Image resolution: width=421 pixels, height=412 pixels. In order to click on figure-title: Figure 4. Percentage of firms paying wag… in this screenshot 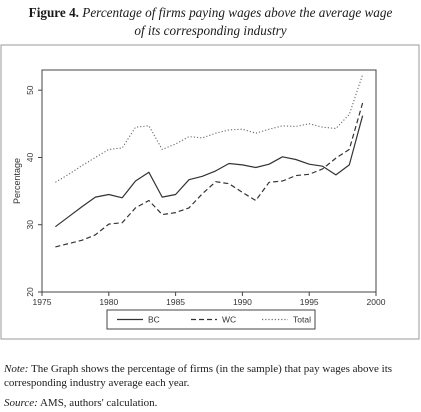, I will do `click(210, 22)`.